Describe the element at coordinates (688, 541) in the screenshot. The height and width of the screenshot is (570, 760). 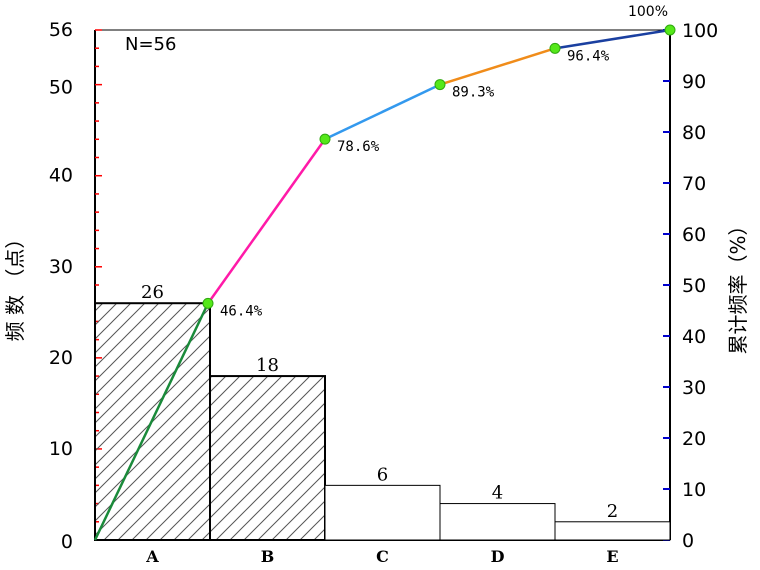
I see `right-tick-label: 0` at that location.